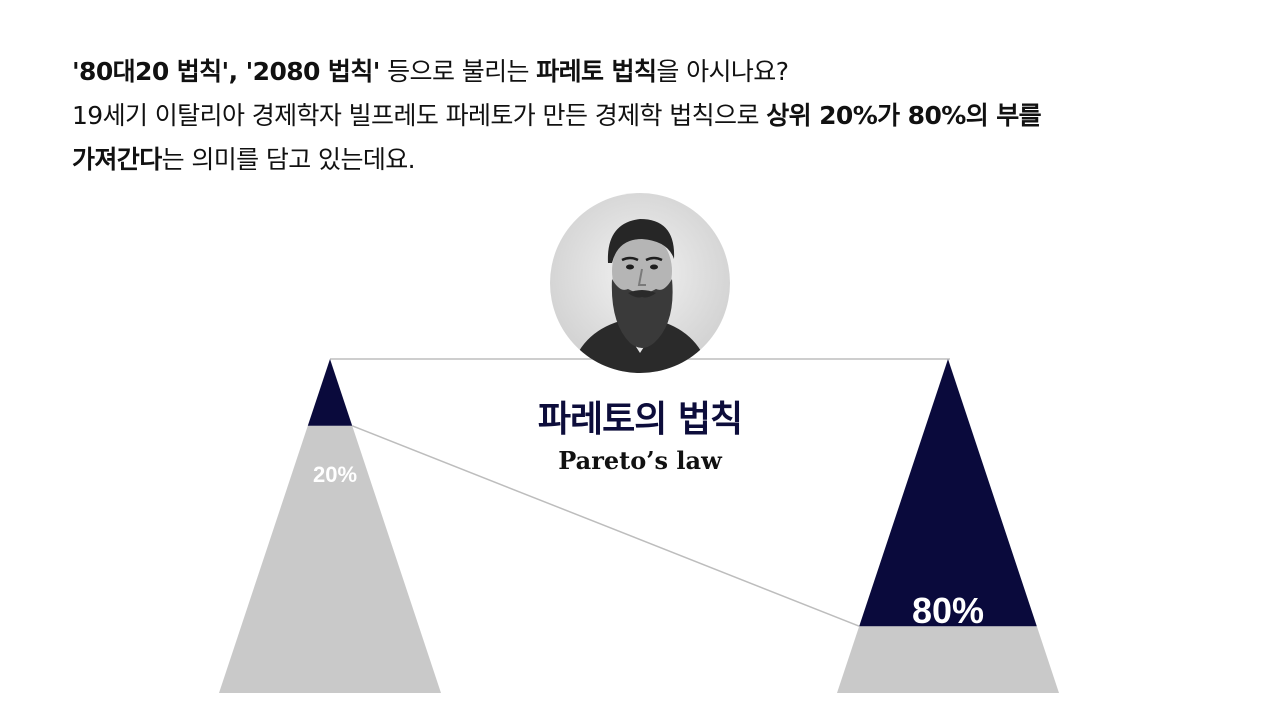 Image resolution: width=1280 pixels, height=720 pixels. What do you see at coordinates (117, 159) in the screenshot?
I see `intro-emphasis-take: 가져간다` at bounding box center [117, 159].